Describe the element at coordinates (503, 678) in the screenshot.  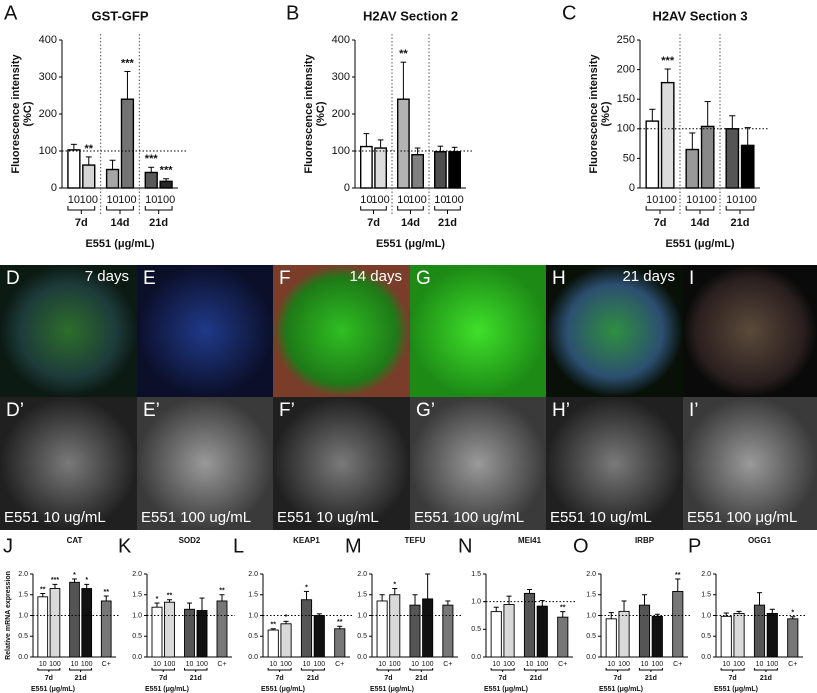
I see `group-label: 7d` at that location.